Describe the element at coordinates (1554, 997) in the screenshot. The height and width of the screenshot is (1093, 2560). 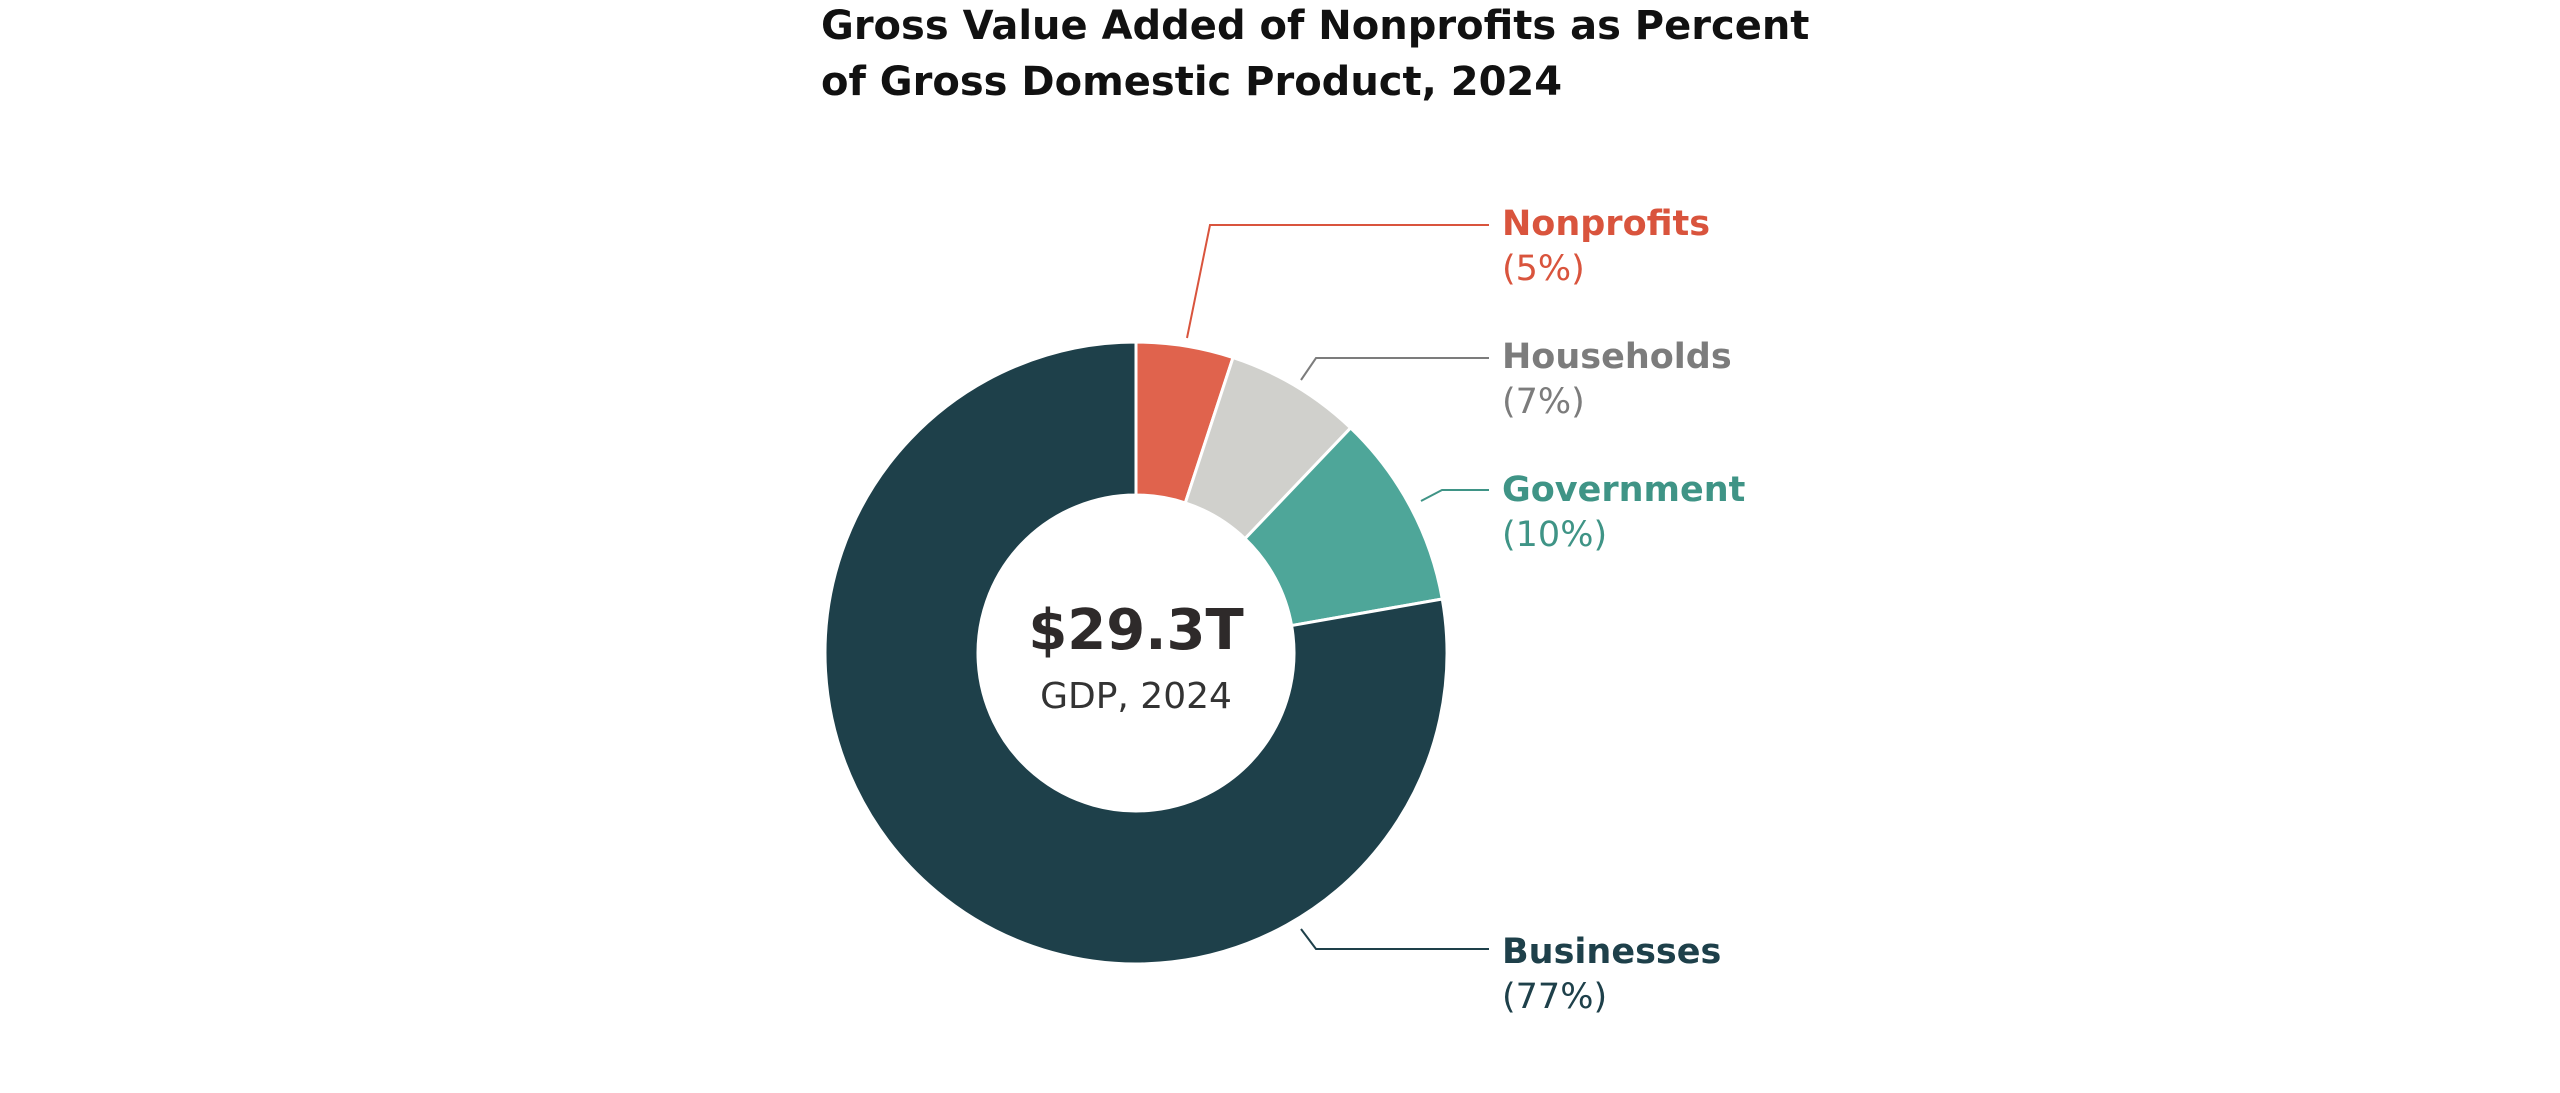
I see `data-label: (77%)` at that location.